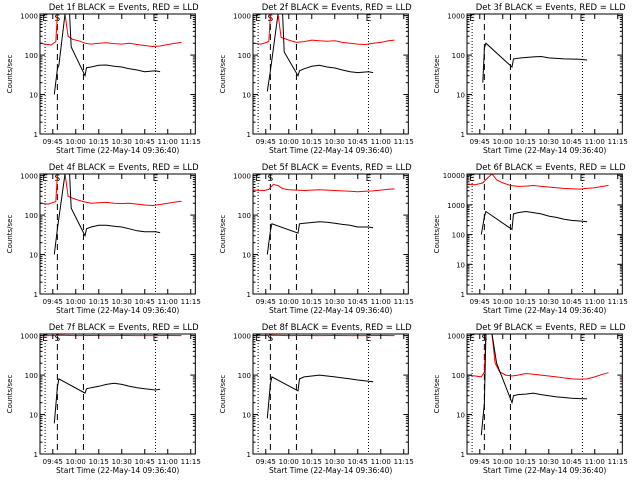 The width and height of the screenshot is (640, 480). I want to click on marker-label: S, so click(271, 179).